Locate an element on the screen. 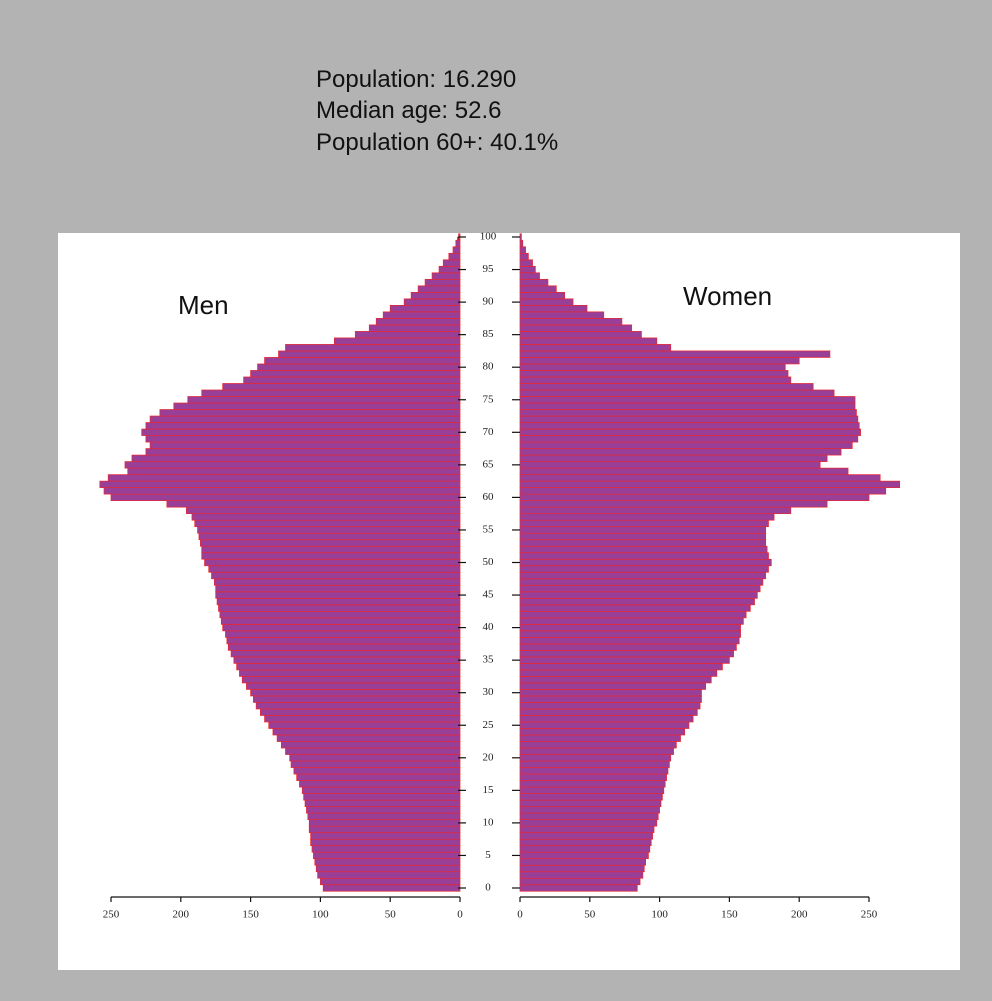 This screenshot has width=992, height=1001. y-tick-label: 95 is located at coordinates (489, 269).